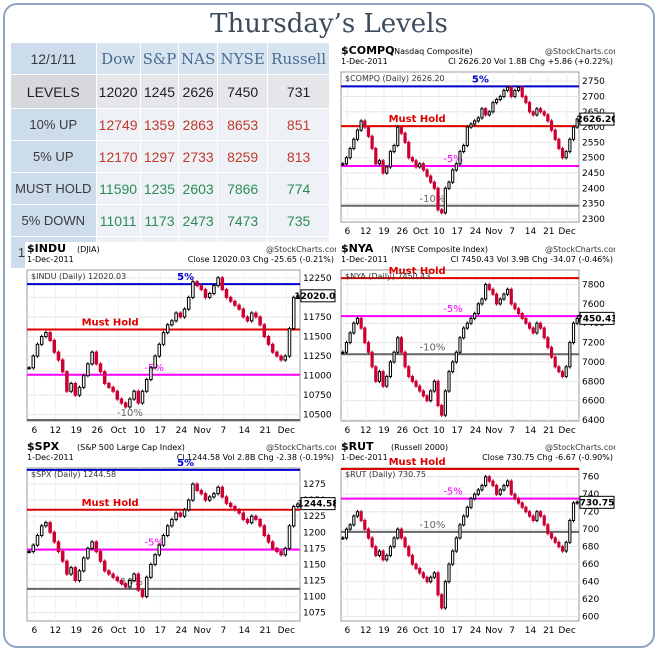 Image resolution: width=658 pixels, height=651 pixels. I want to click on y-tick-label: 1075, so click(314, 614).